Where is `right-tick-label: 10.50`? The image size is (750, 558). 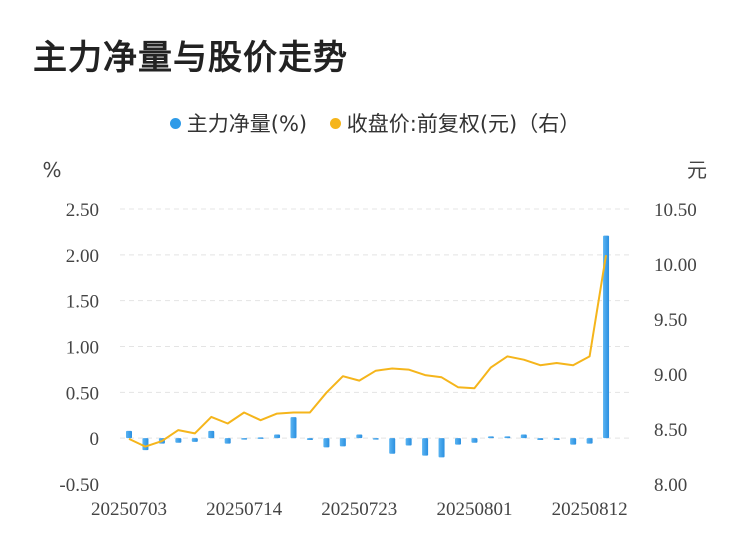 right-tick-label: 10.50 is located at coordinates (675, 210).